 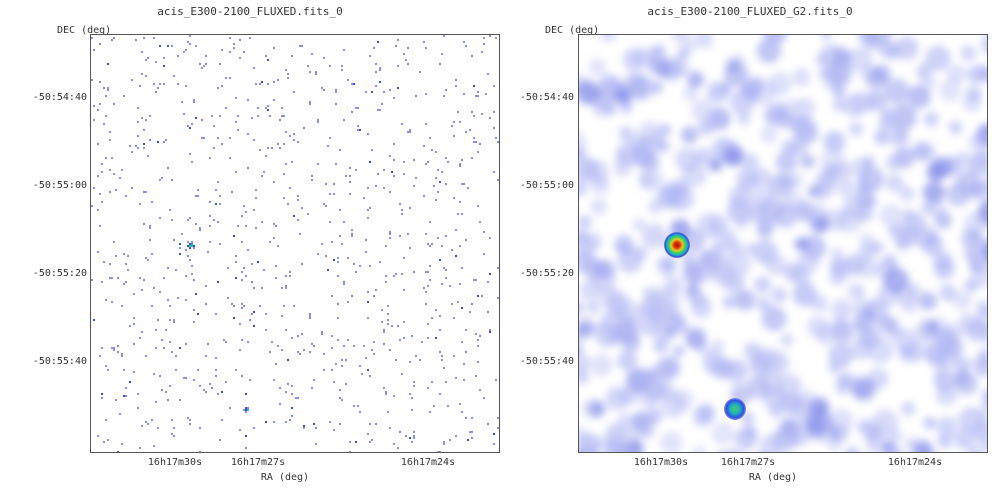 What do you see at coordinates (773, 477) in the screenshot?
I see `right-x-axis-label: RA (deg)` at bounding box center [773, 477].